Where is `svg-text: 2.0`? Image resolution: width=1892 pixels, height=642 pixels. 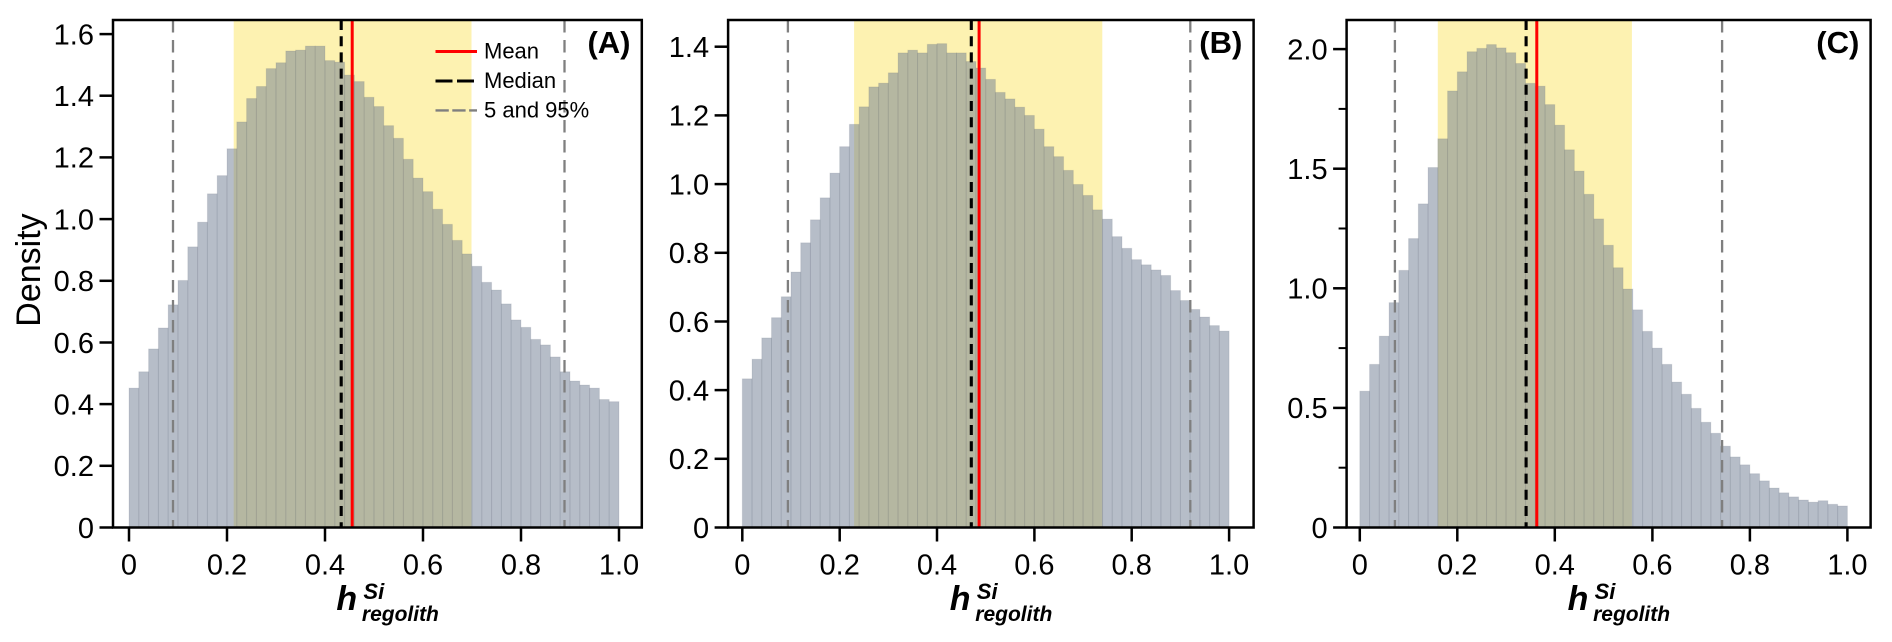
svg-text: 2.0 is located at coordinates (1307, 50).